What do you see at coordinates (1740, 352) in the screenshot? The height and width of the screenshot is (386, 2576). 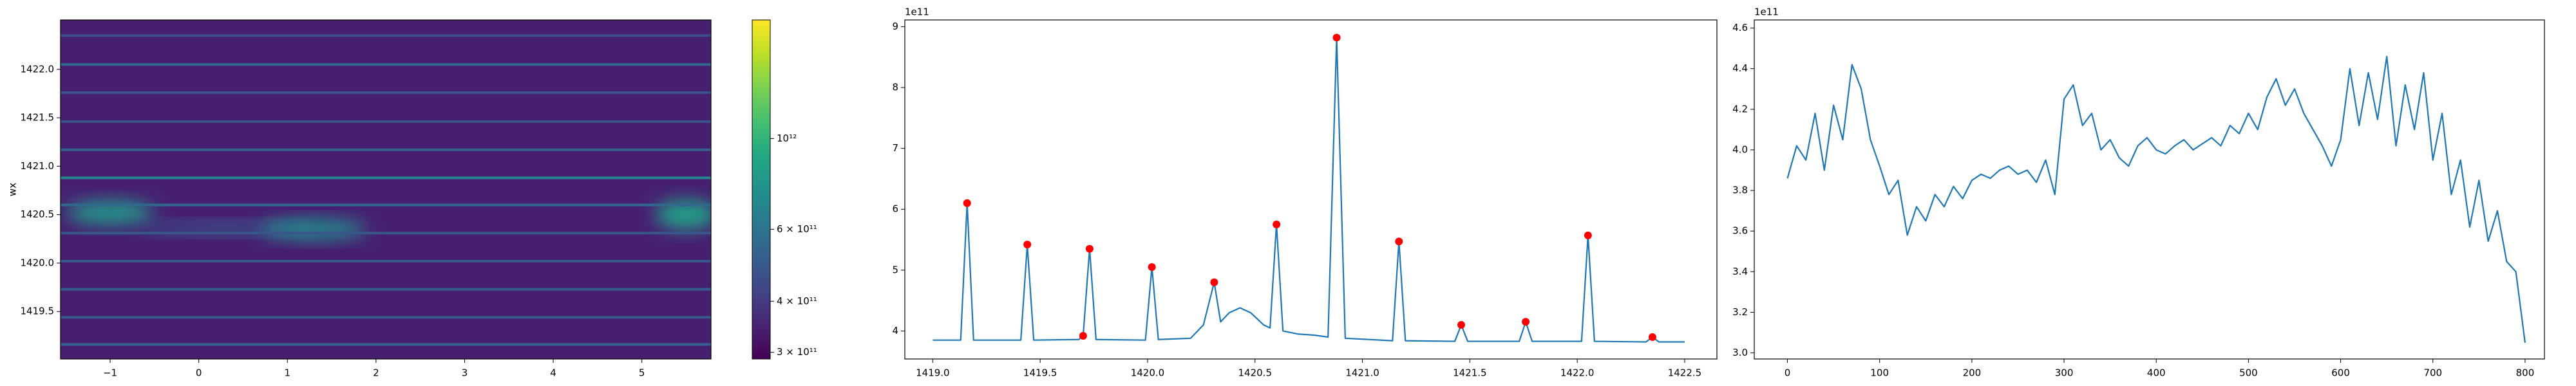 I see `y-tick-label: 3.0` at bounding box center [1740, 352].